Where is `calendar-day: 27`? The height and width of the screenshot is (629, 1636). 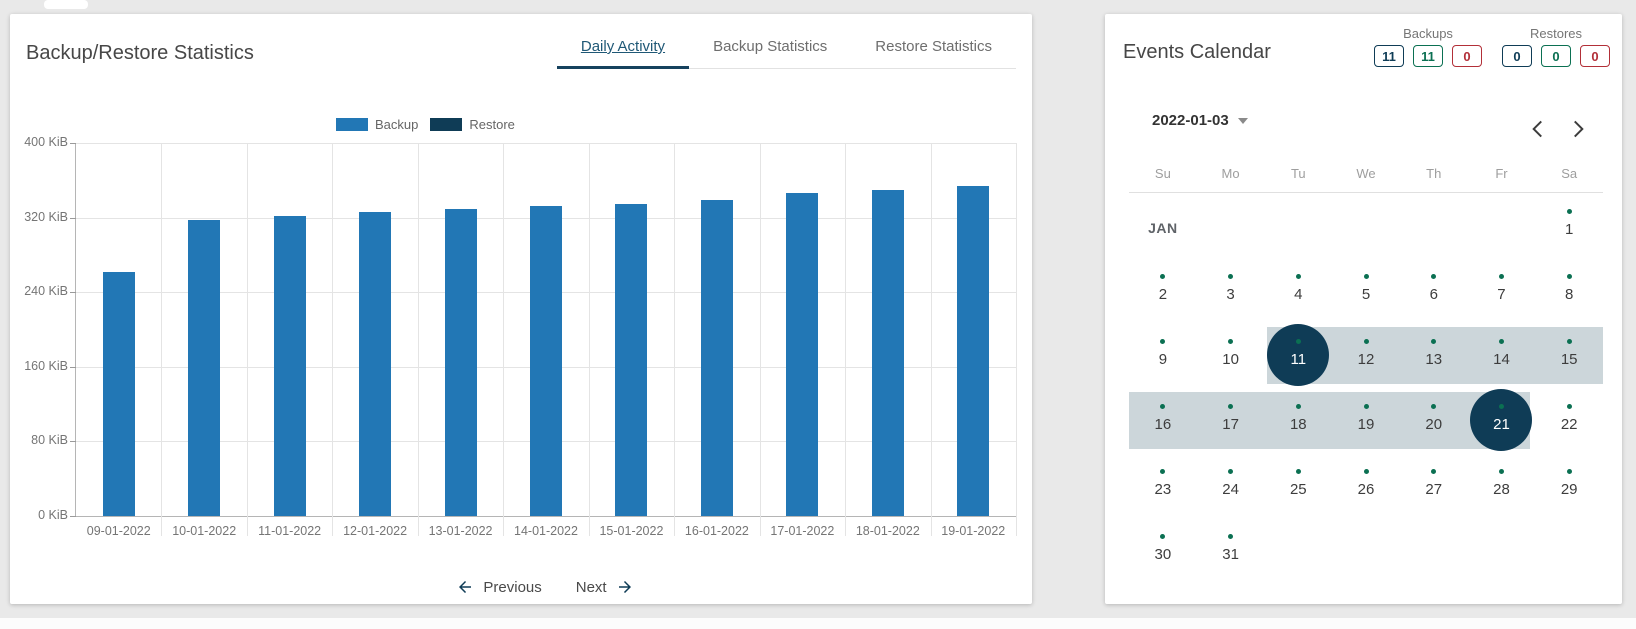 calendar-day: 27 is located at coordinates (1434, 485).